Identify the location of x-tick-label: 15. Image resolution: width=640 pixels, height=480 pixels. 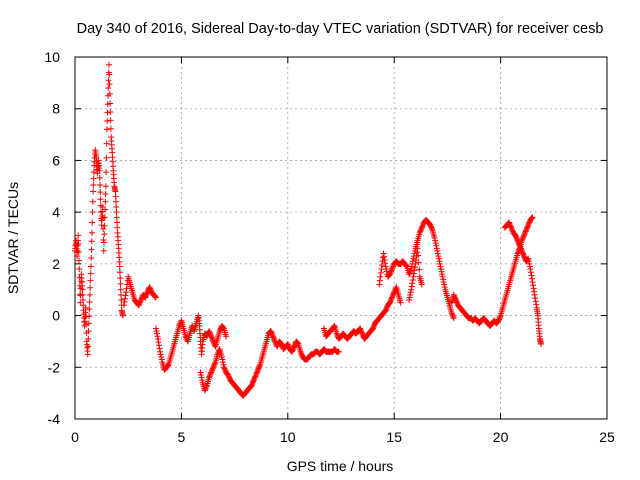
(394, 437).